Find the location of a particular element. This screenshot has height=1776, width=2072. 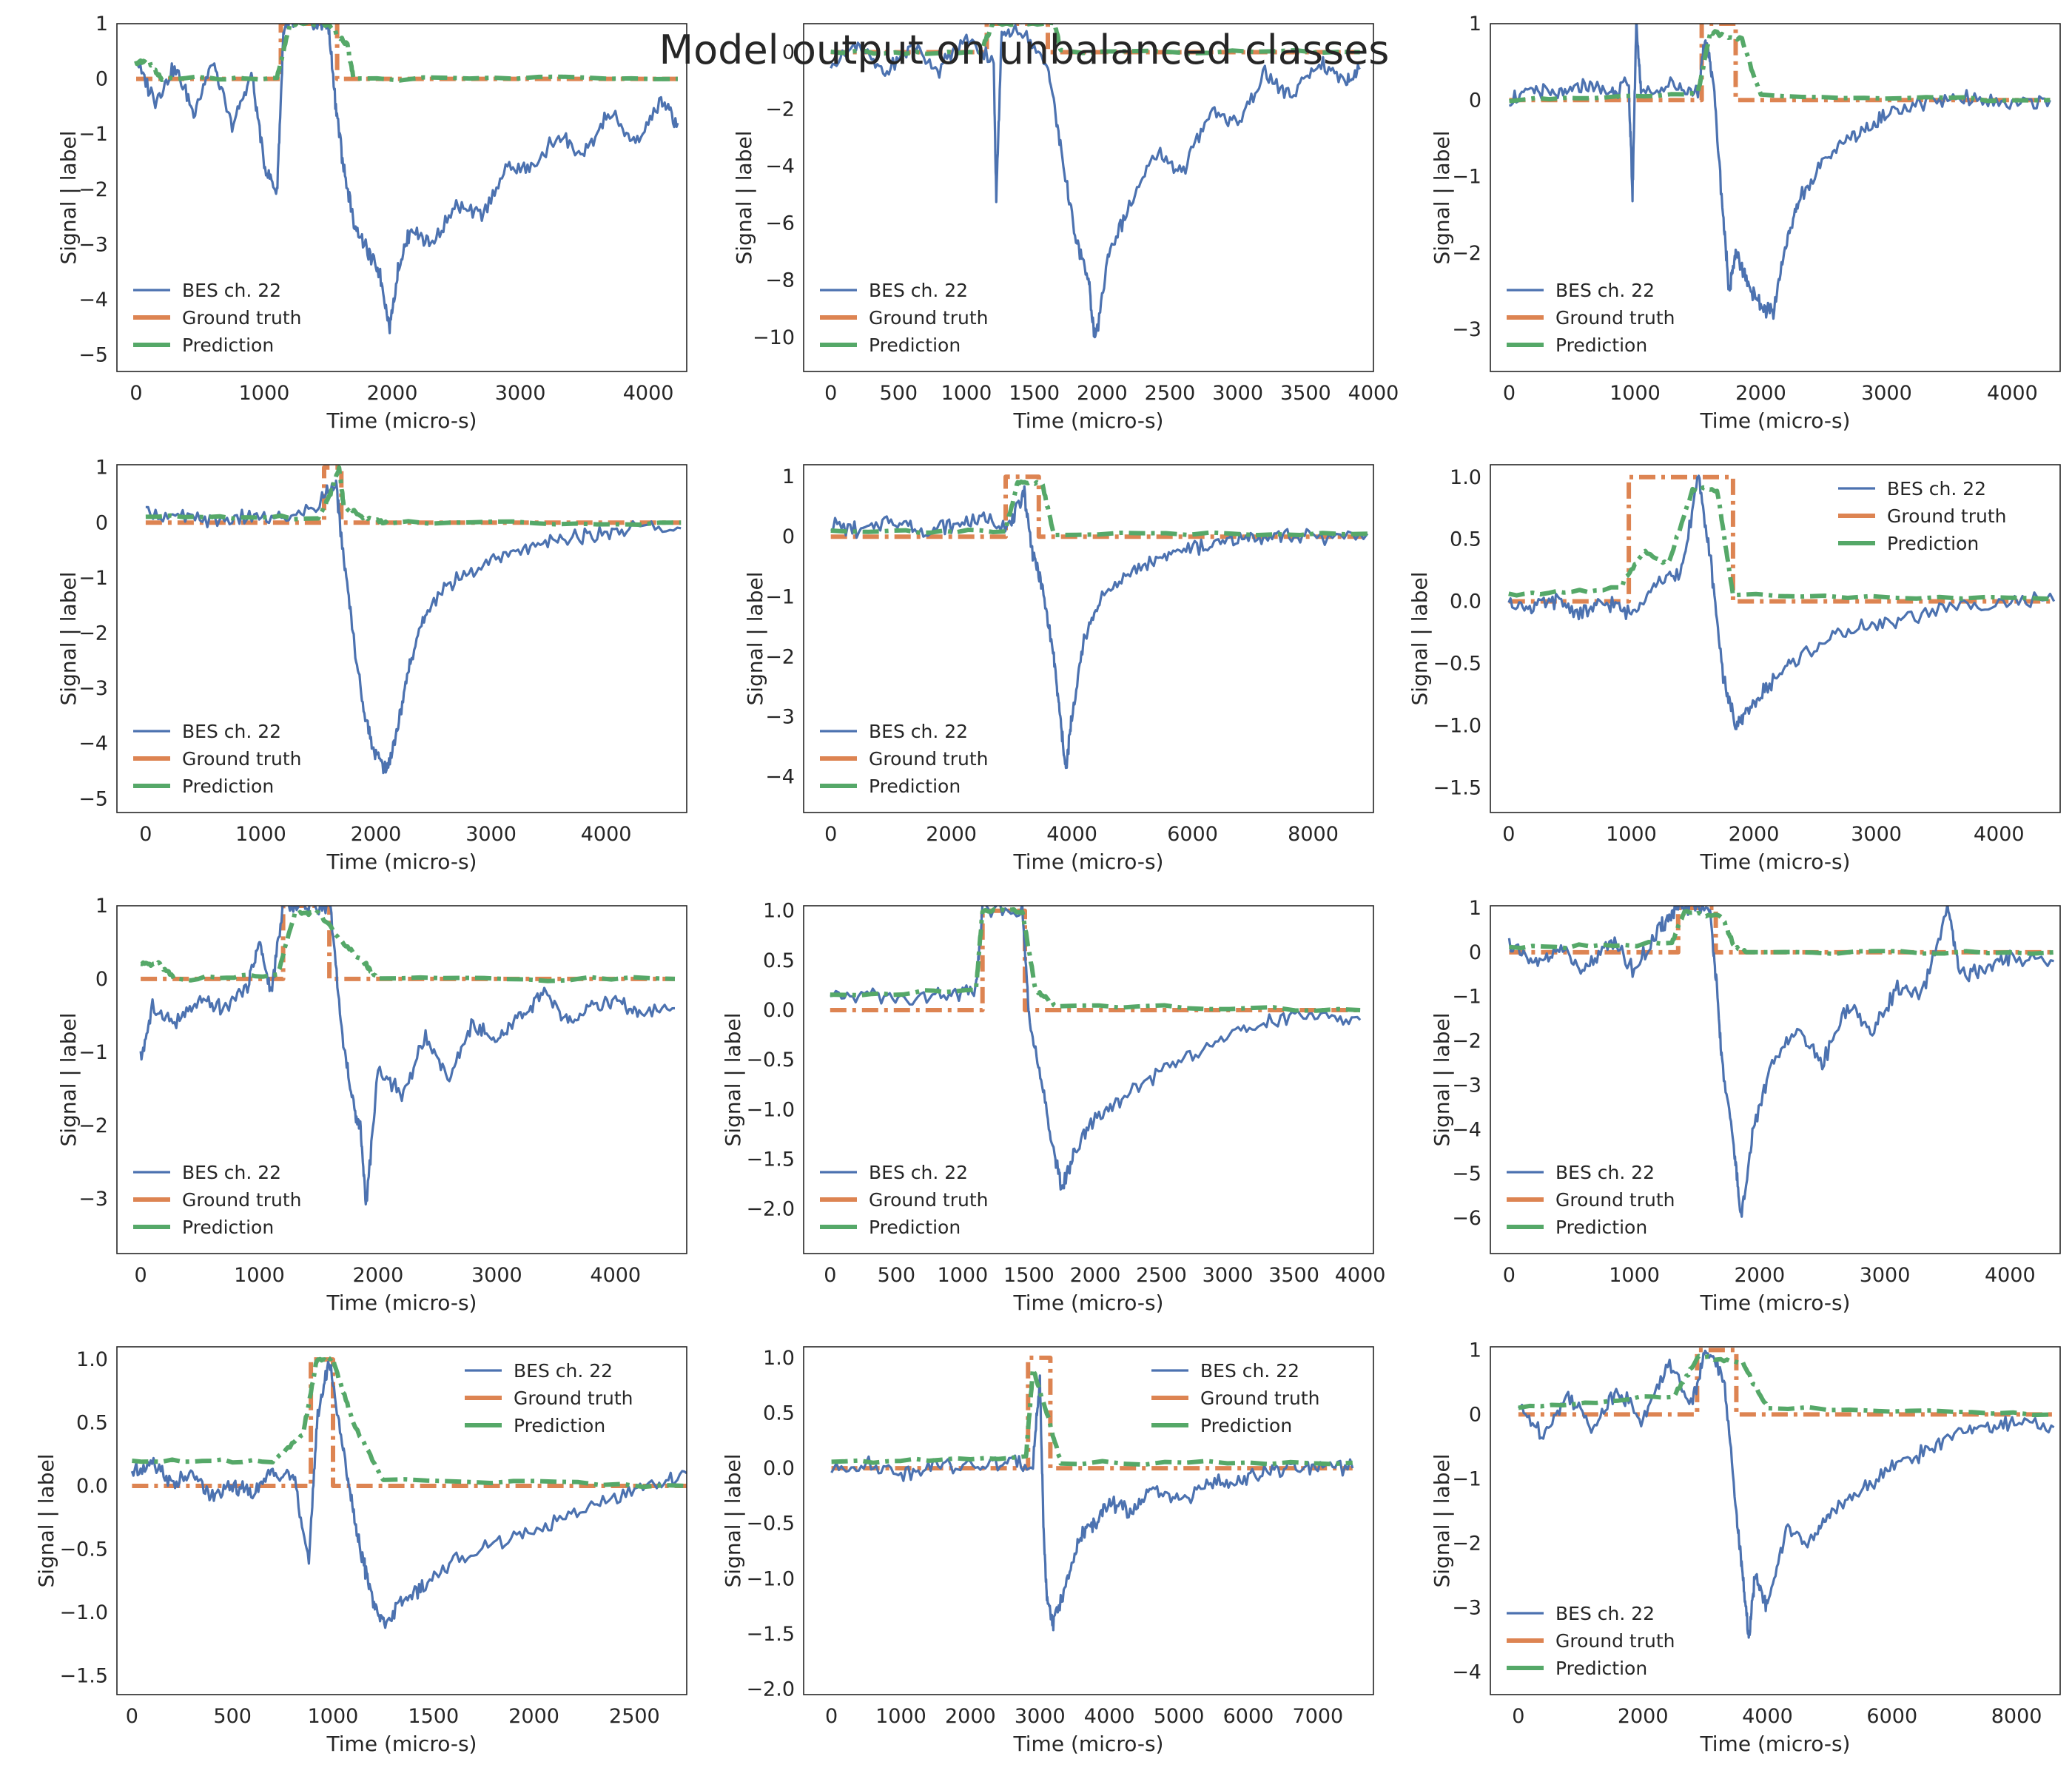

y-tick-label: −5 is located at coordinates (93, 798).